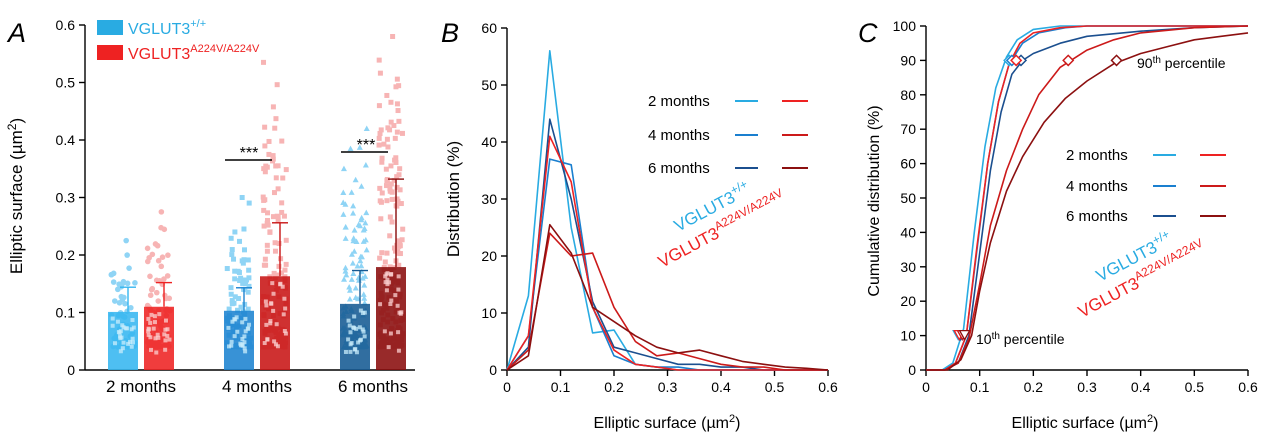 This screenshot has height=433, width=1267. I want to click on category-label: 6 months, so click(373, 386).